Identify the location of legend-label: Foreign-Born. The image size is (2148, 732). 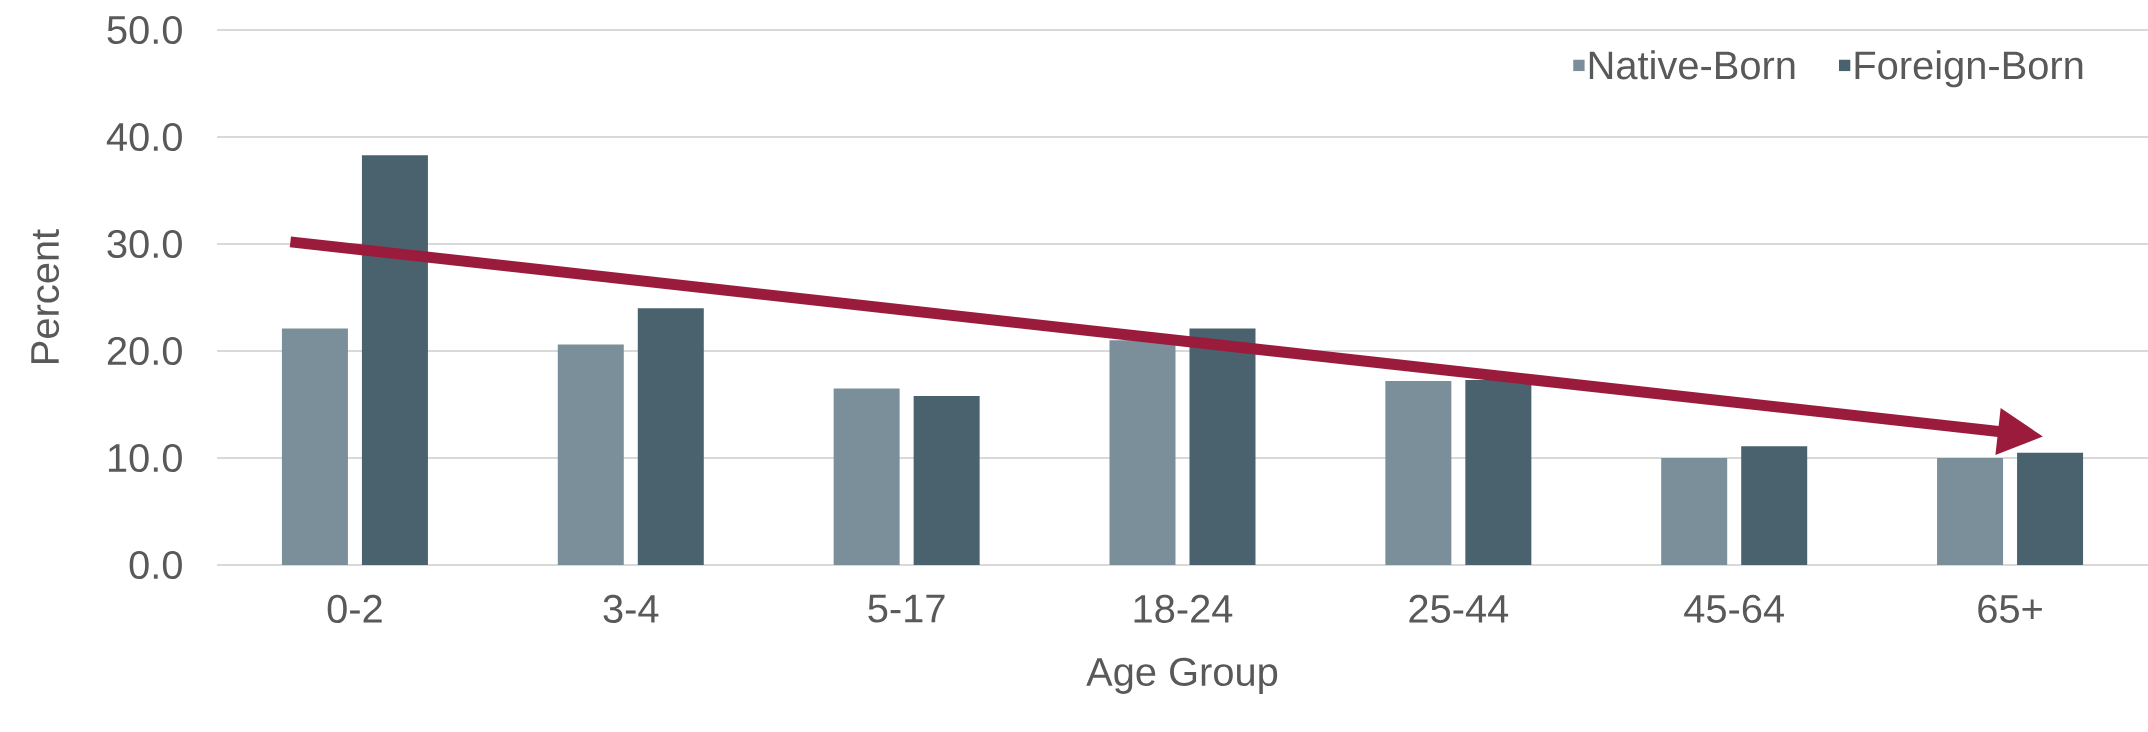
(1969, 69).